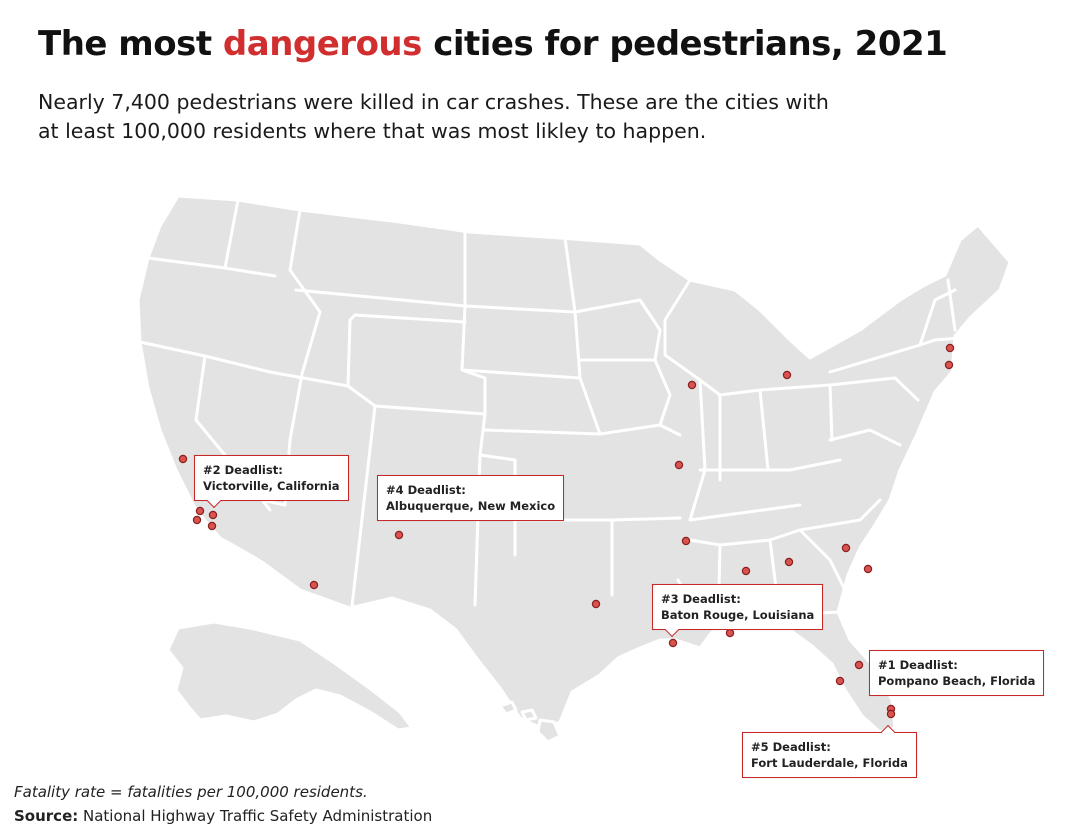 This screenshot has width=1080, height=838. Describe the element at coordinates (426, 490) in the screenshot. I see `callout-title: #4 Deadlist:` at that location.